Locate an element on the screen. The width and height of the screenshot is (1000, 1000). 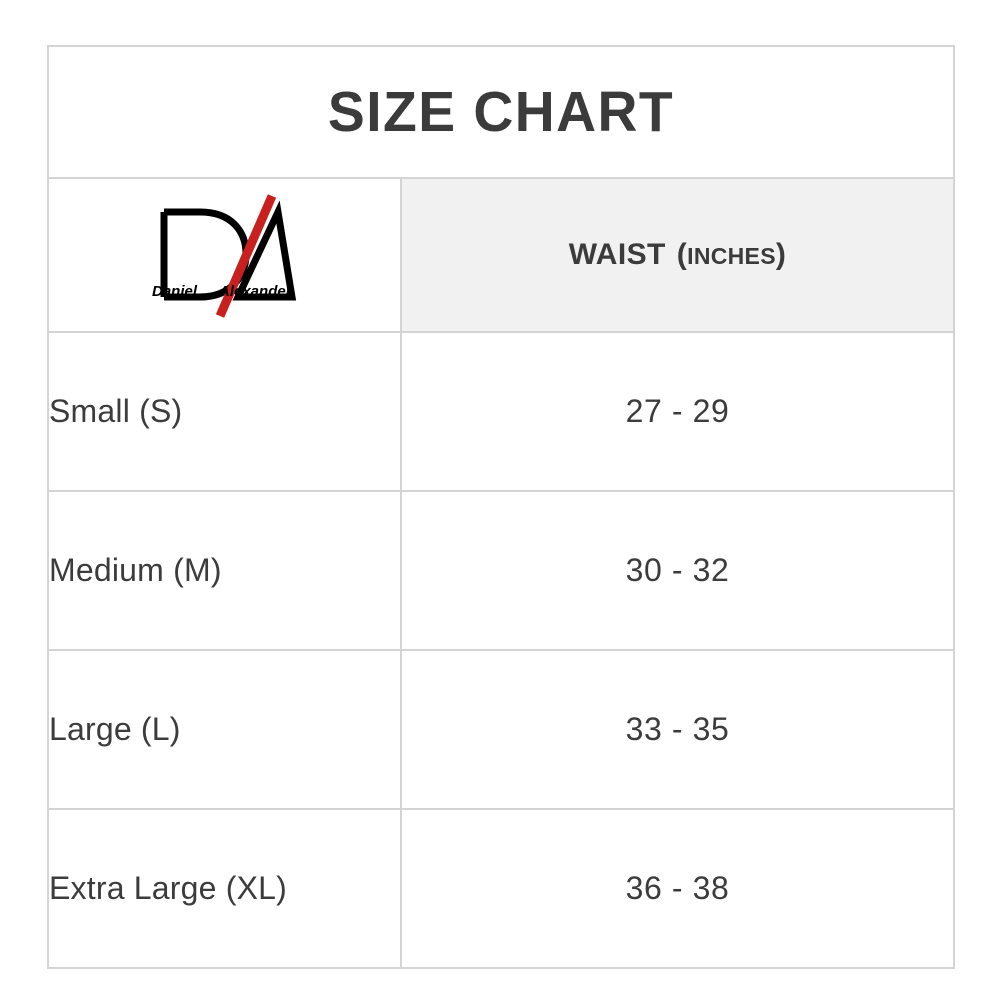
brand-wordmark-first: Daniel is located at coordinates (175, 291).